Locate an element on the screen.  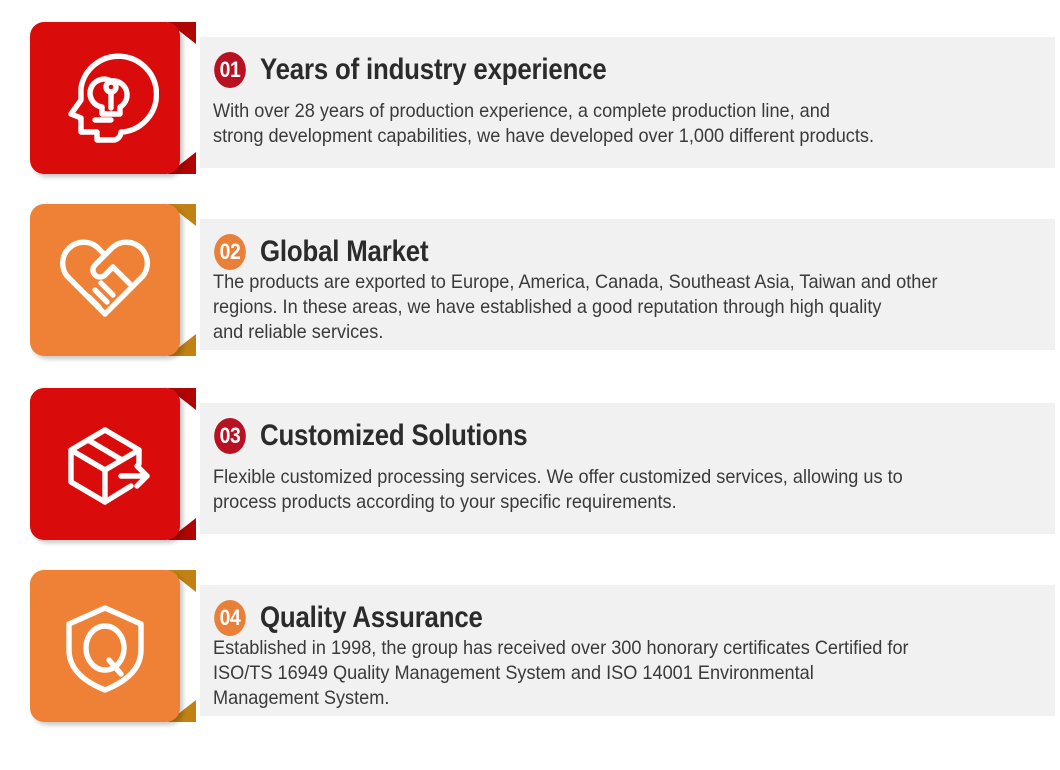
feature-number-badge-02: 02 is located at coordinates (230, 252).